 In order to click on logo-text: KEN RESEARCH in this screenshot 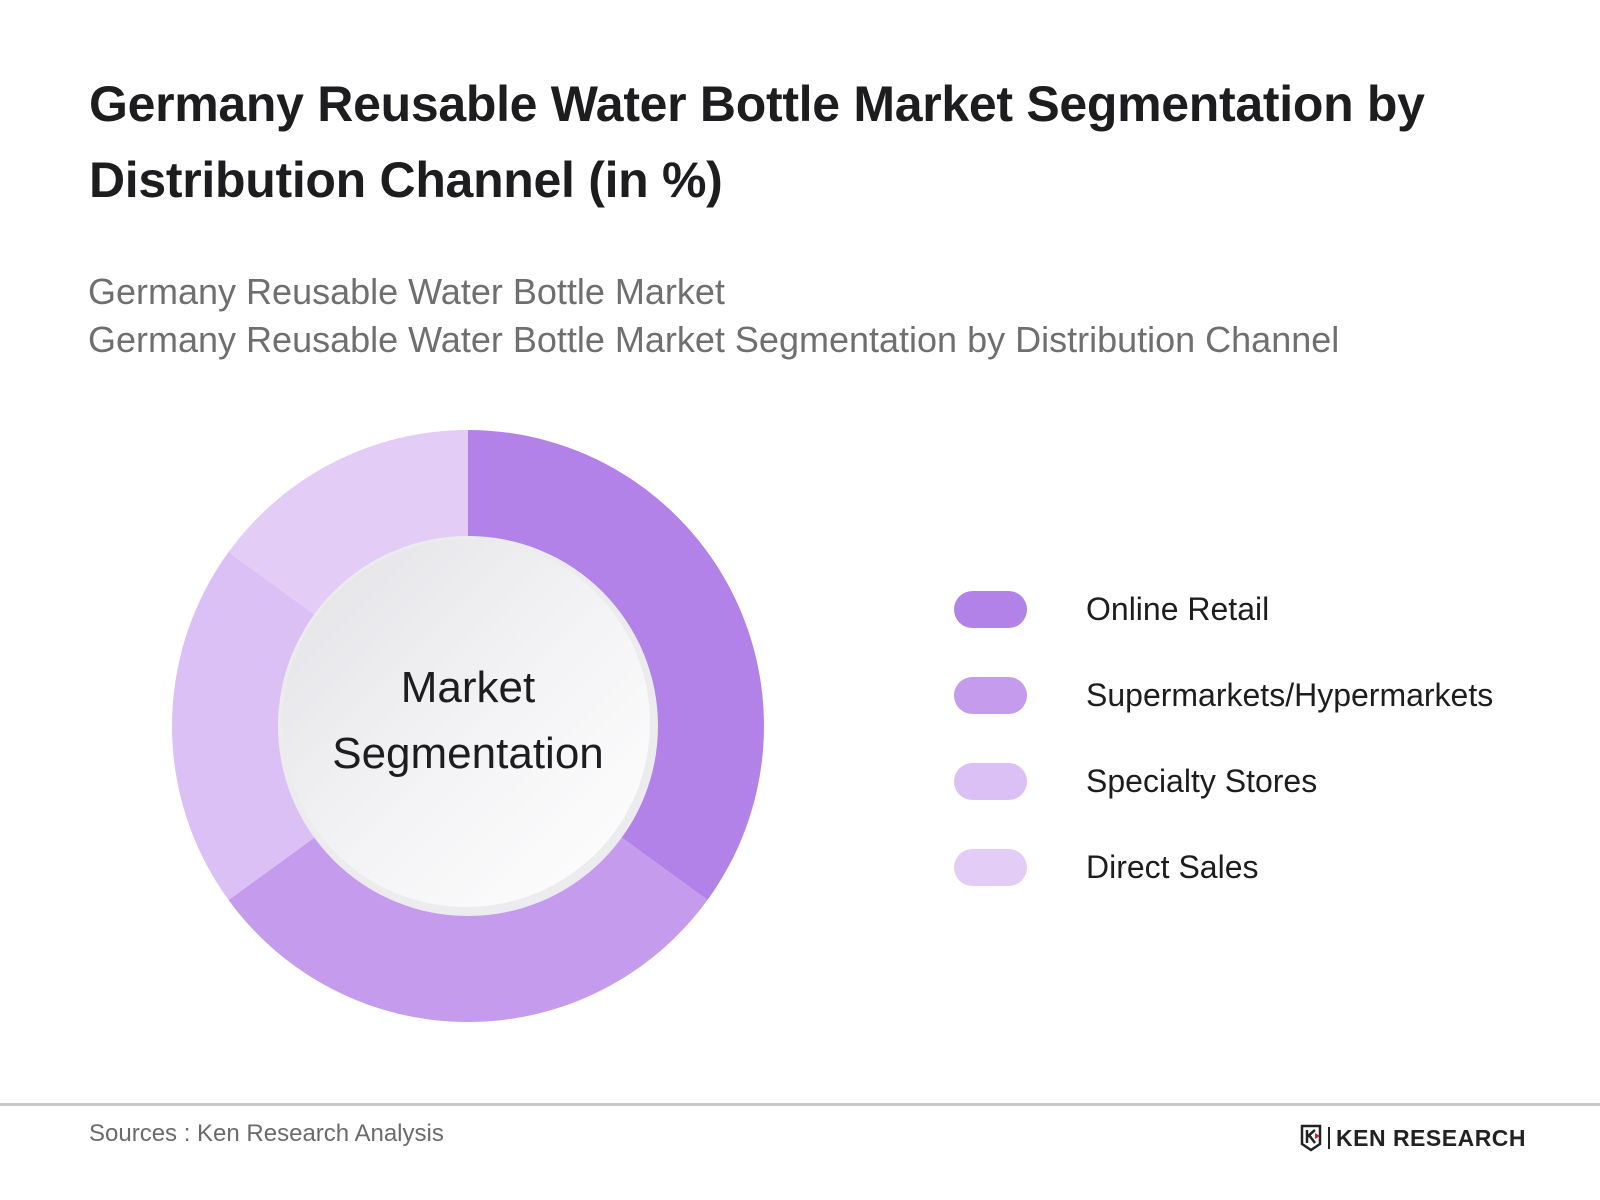, I will do `click(1431, 1137)`.